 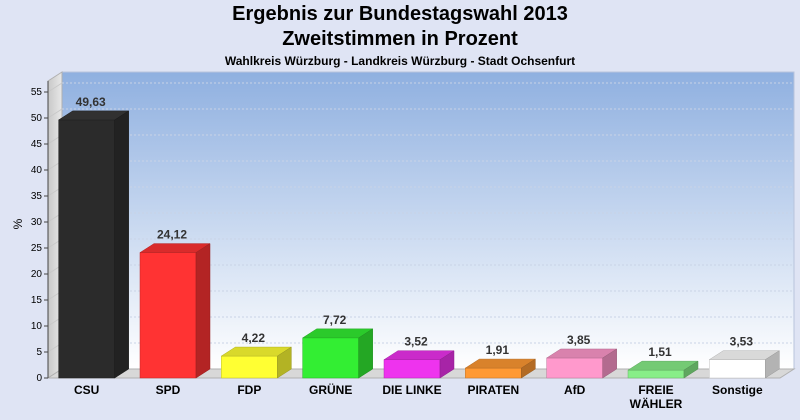 What do you see at coordinates (400, 39) in the screenshot?
I see `chart-subtitle: Zweitstimmen in Prozent` at bounding box center [400, 39].